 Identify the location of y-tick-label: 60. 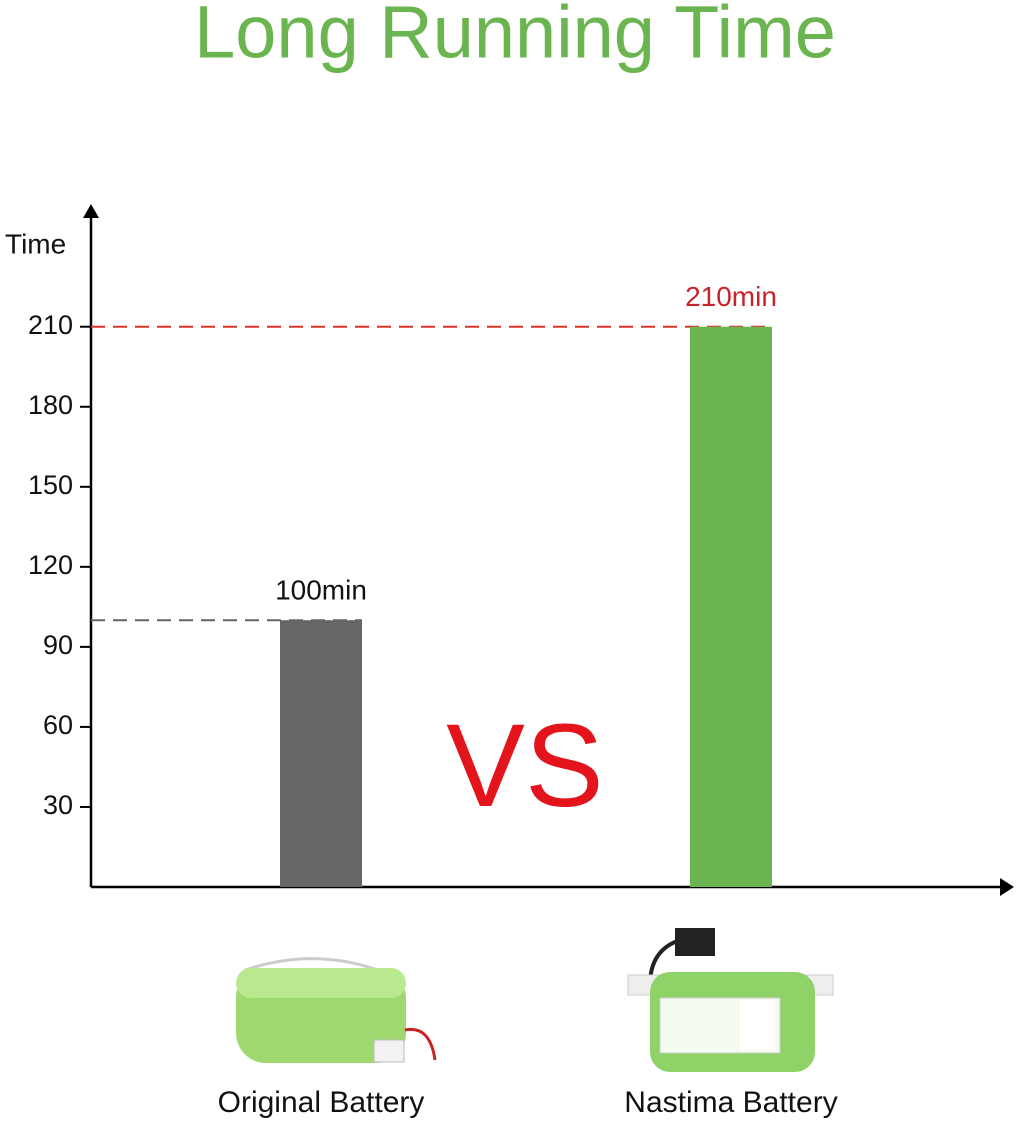
(58, 725).